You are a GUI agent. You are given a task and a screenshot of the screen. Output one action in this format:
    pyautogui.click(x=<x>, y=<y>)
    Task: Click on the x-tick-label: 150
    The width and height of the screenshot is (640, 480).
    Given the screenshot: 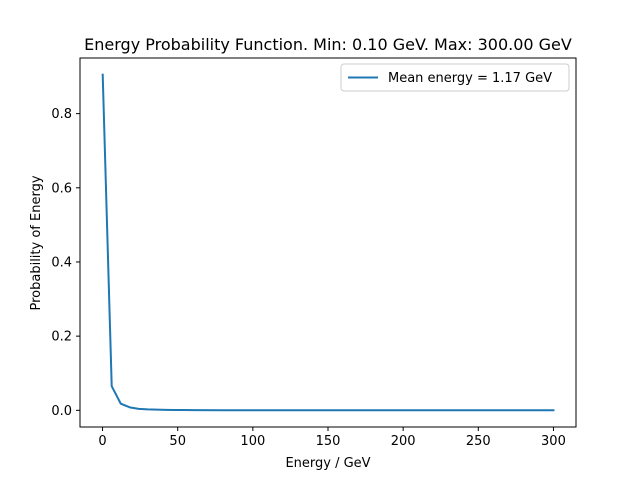 What is the action you would take?
    pyautogui.click(x=328, y=441)
    